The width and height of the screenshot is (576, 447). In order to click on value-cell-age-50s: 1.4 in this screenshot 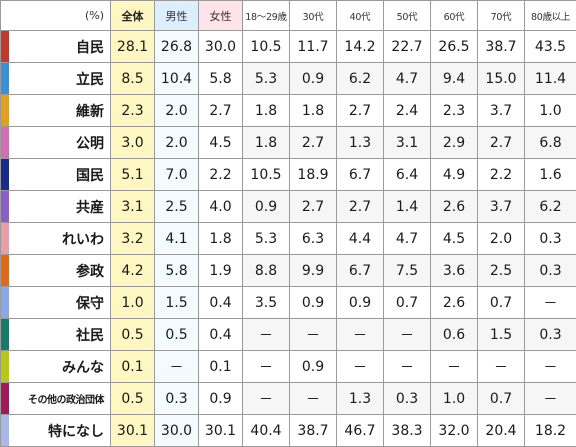, I will do `click(407, 207)`.